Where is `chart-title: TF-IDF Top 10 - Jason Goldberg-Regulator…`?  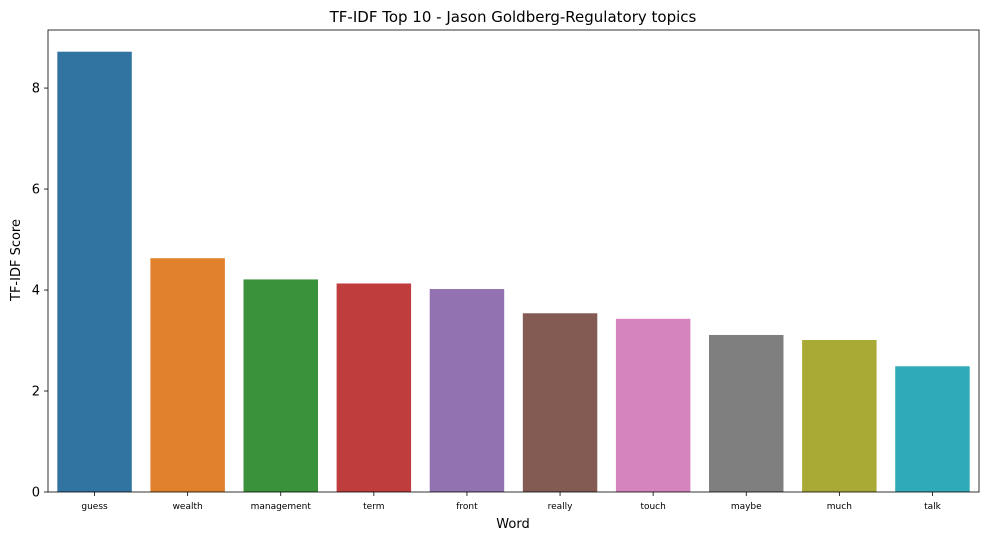
chart-title: TF-IDF Top 10 - Jason Goldberg-Regulator… is located at coordinates (513, 17).